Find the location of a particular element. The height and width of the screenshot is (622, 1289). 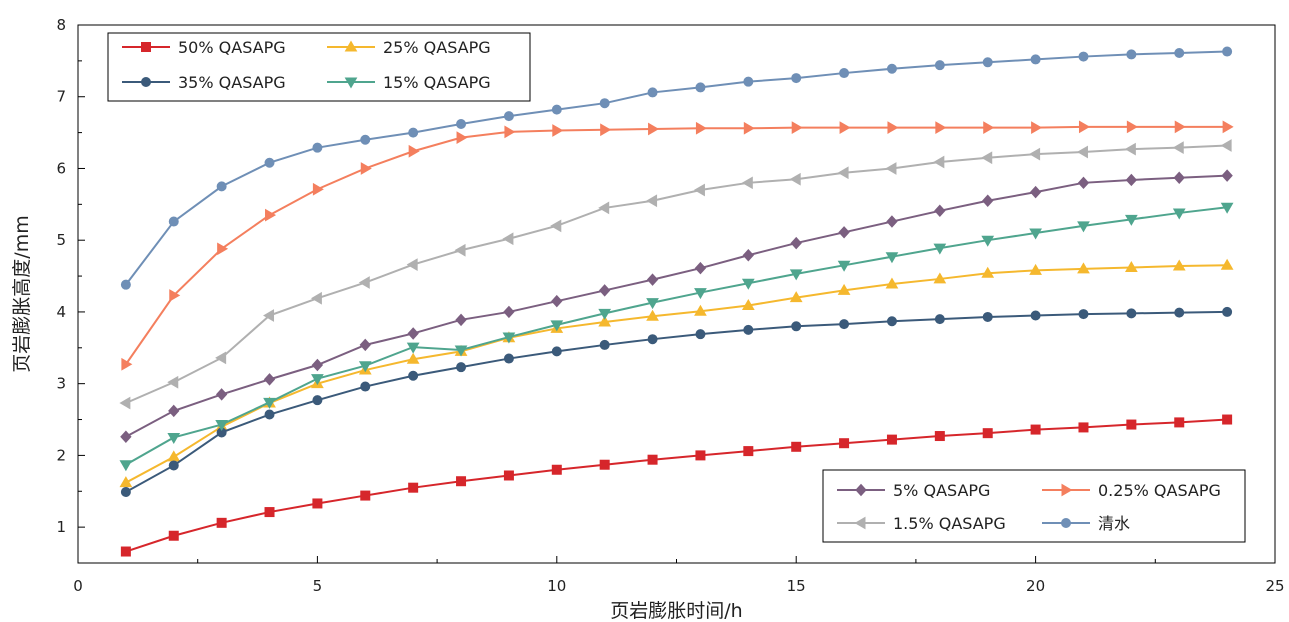

y-tick-label: 7 is located at coordinates (61, 97).